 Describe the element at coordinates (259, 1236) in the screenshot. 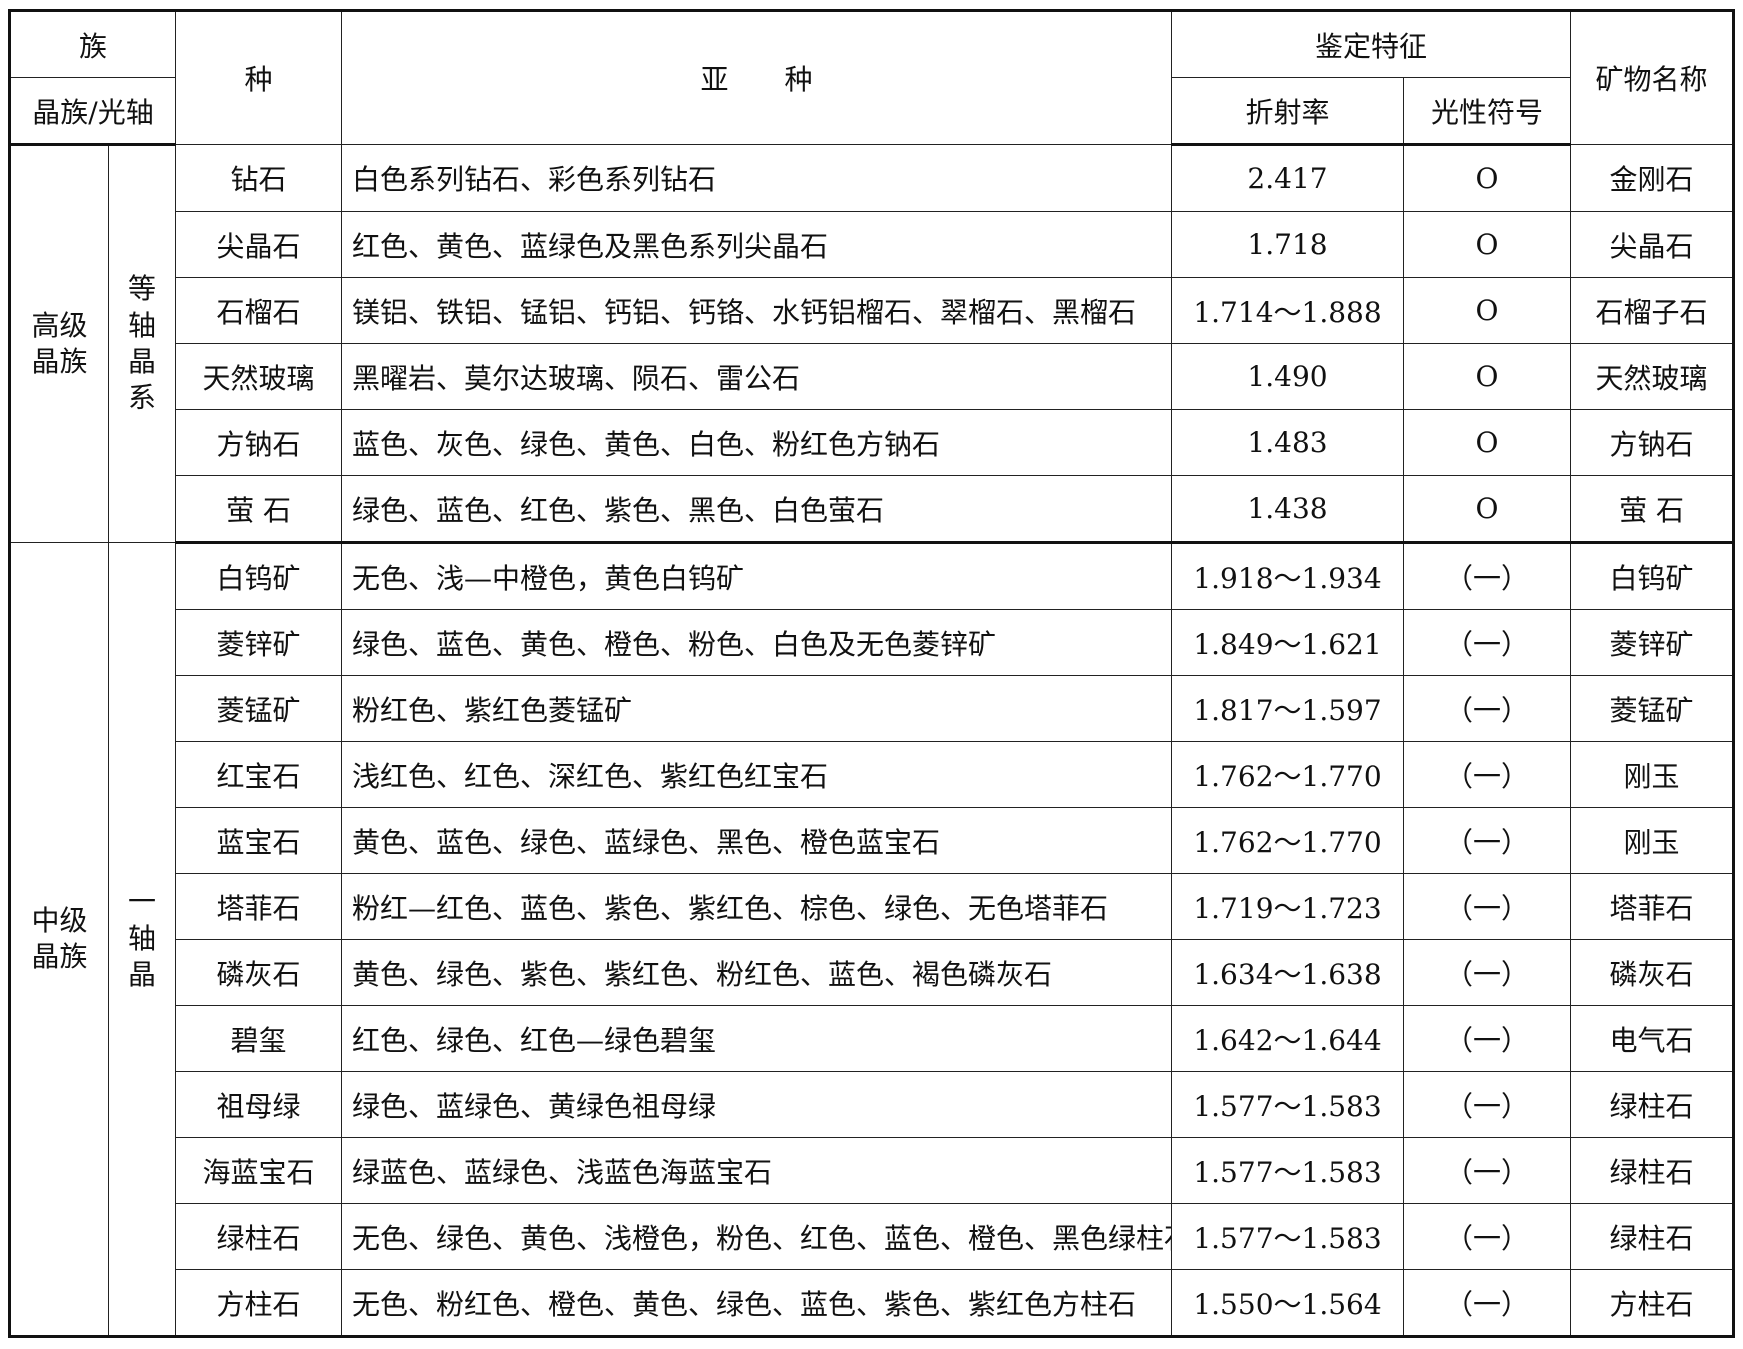

I see `species-cell: 绿柱石` at that location.